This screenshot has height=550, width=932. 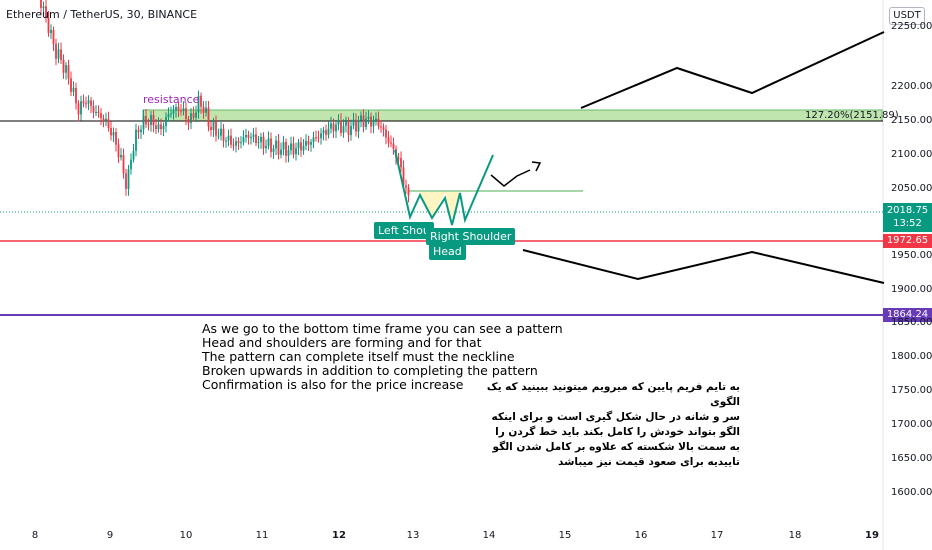 What do you see at coordinates (911, 492) in the screenshot?
I see `y-tick: 1600.00` at bounding box center [911, 492].